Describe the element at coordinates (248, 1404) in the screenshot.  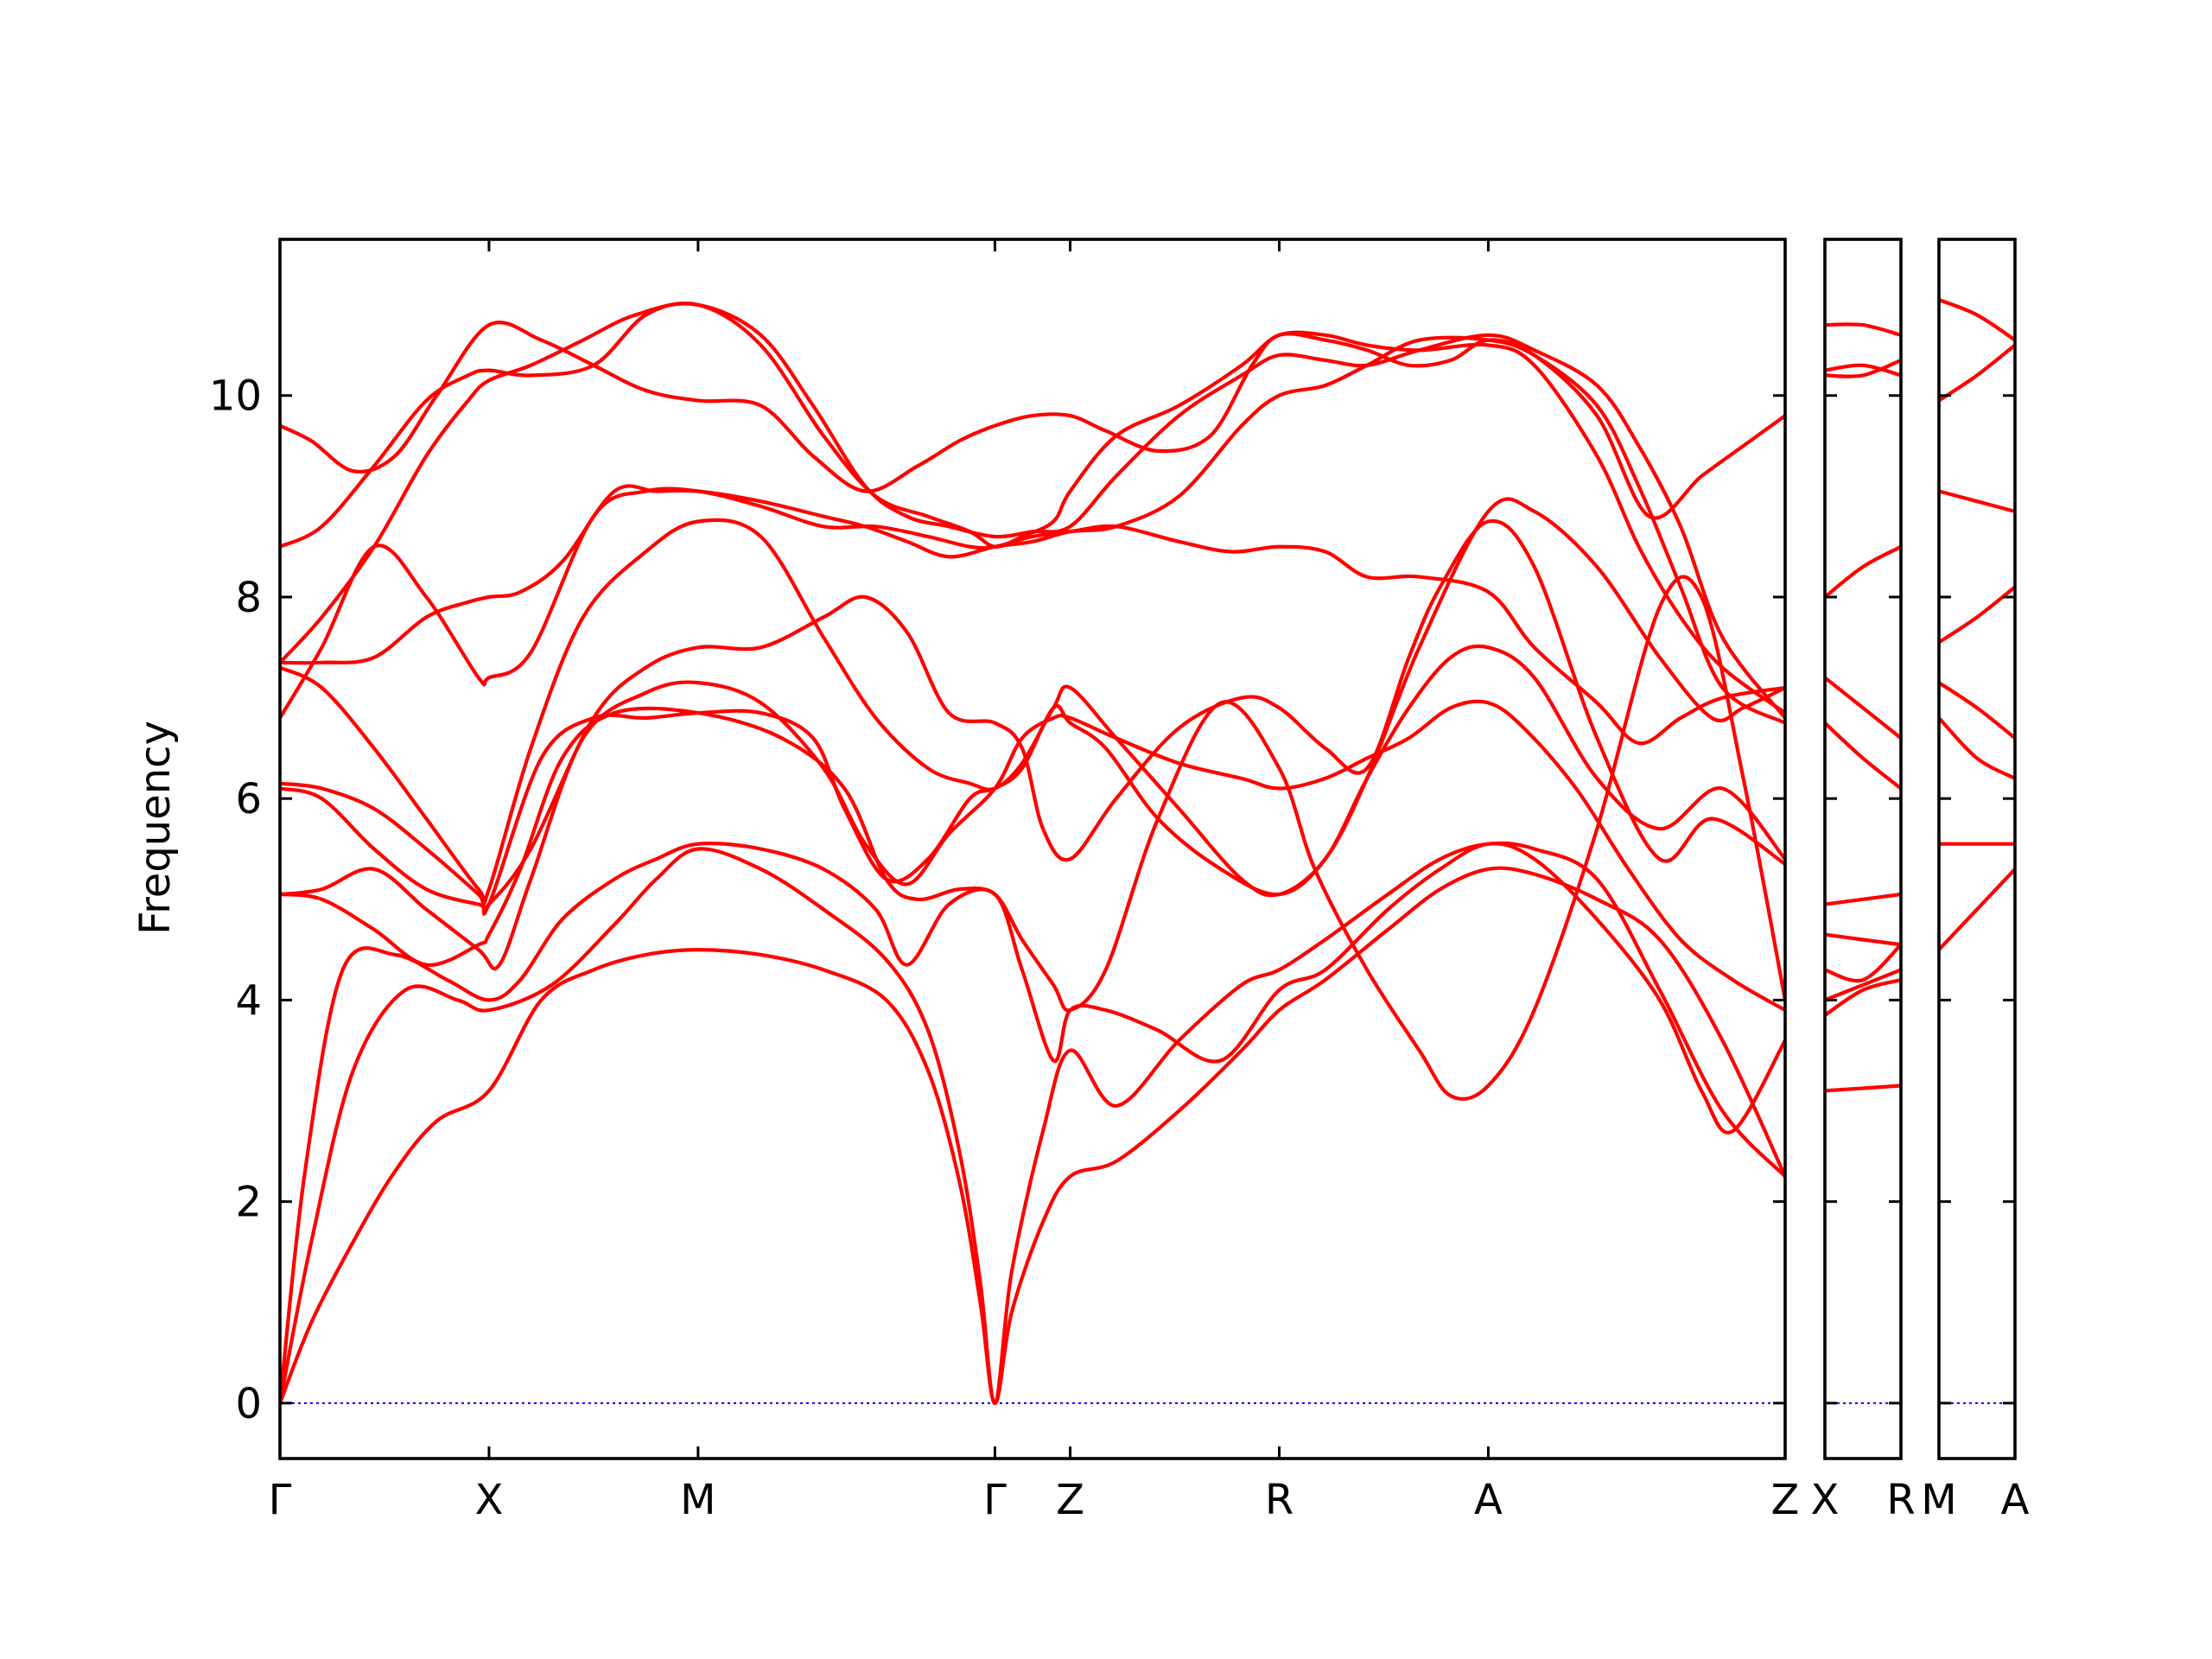
I see `y-tick-label: 0` at that location.